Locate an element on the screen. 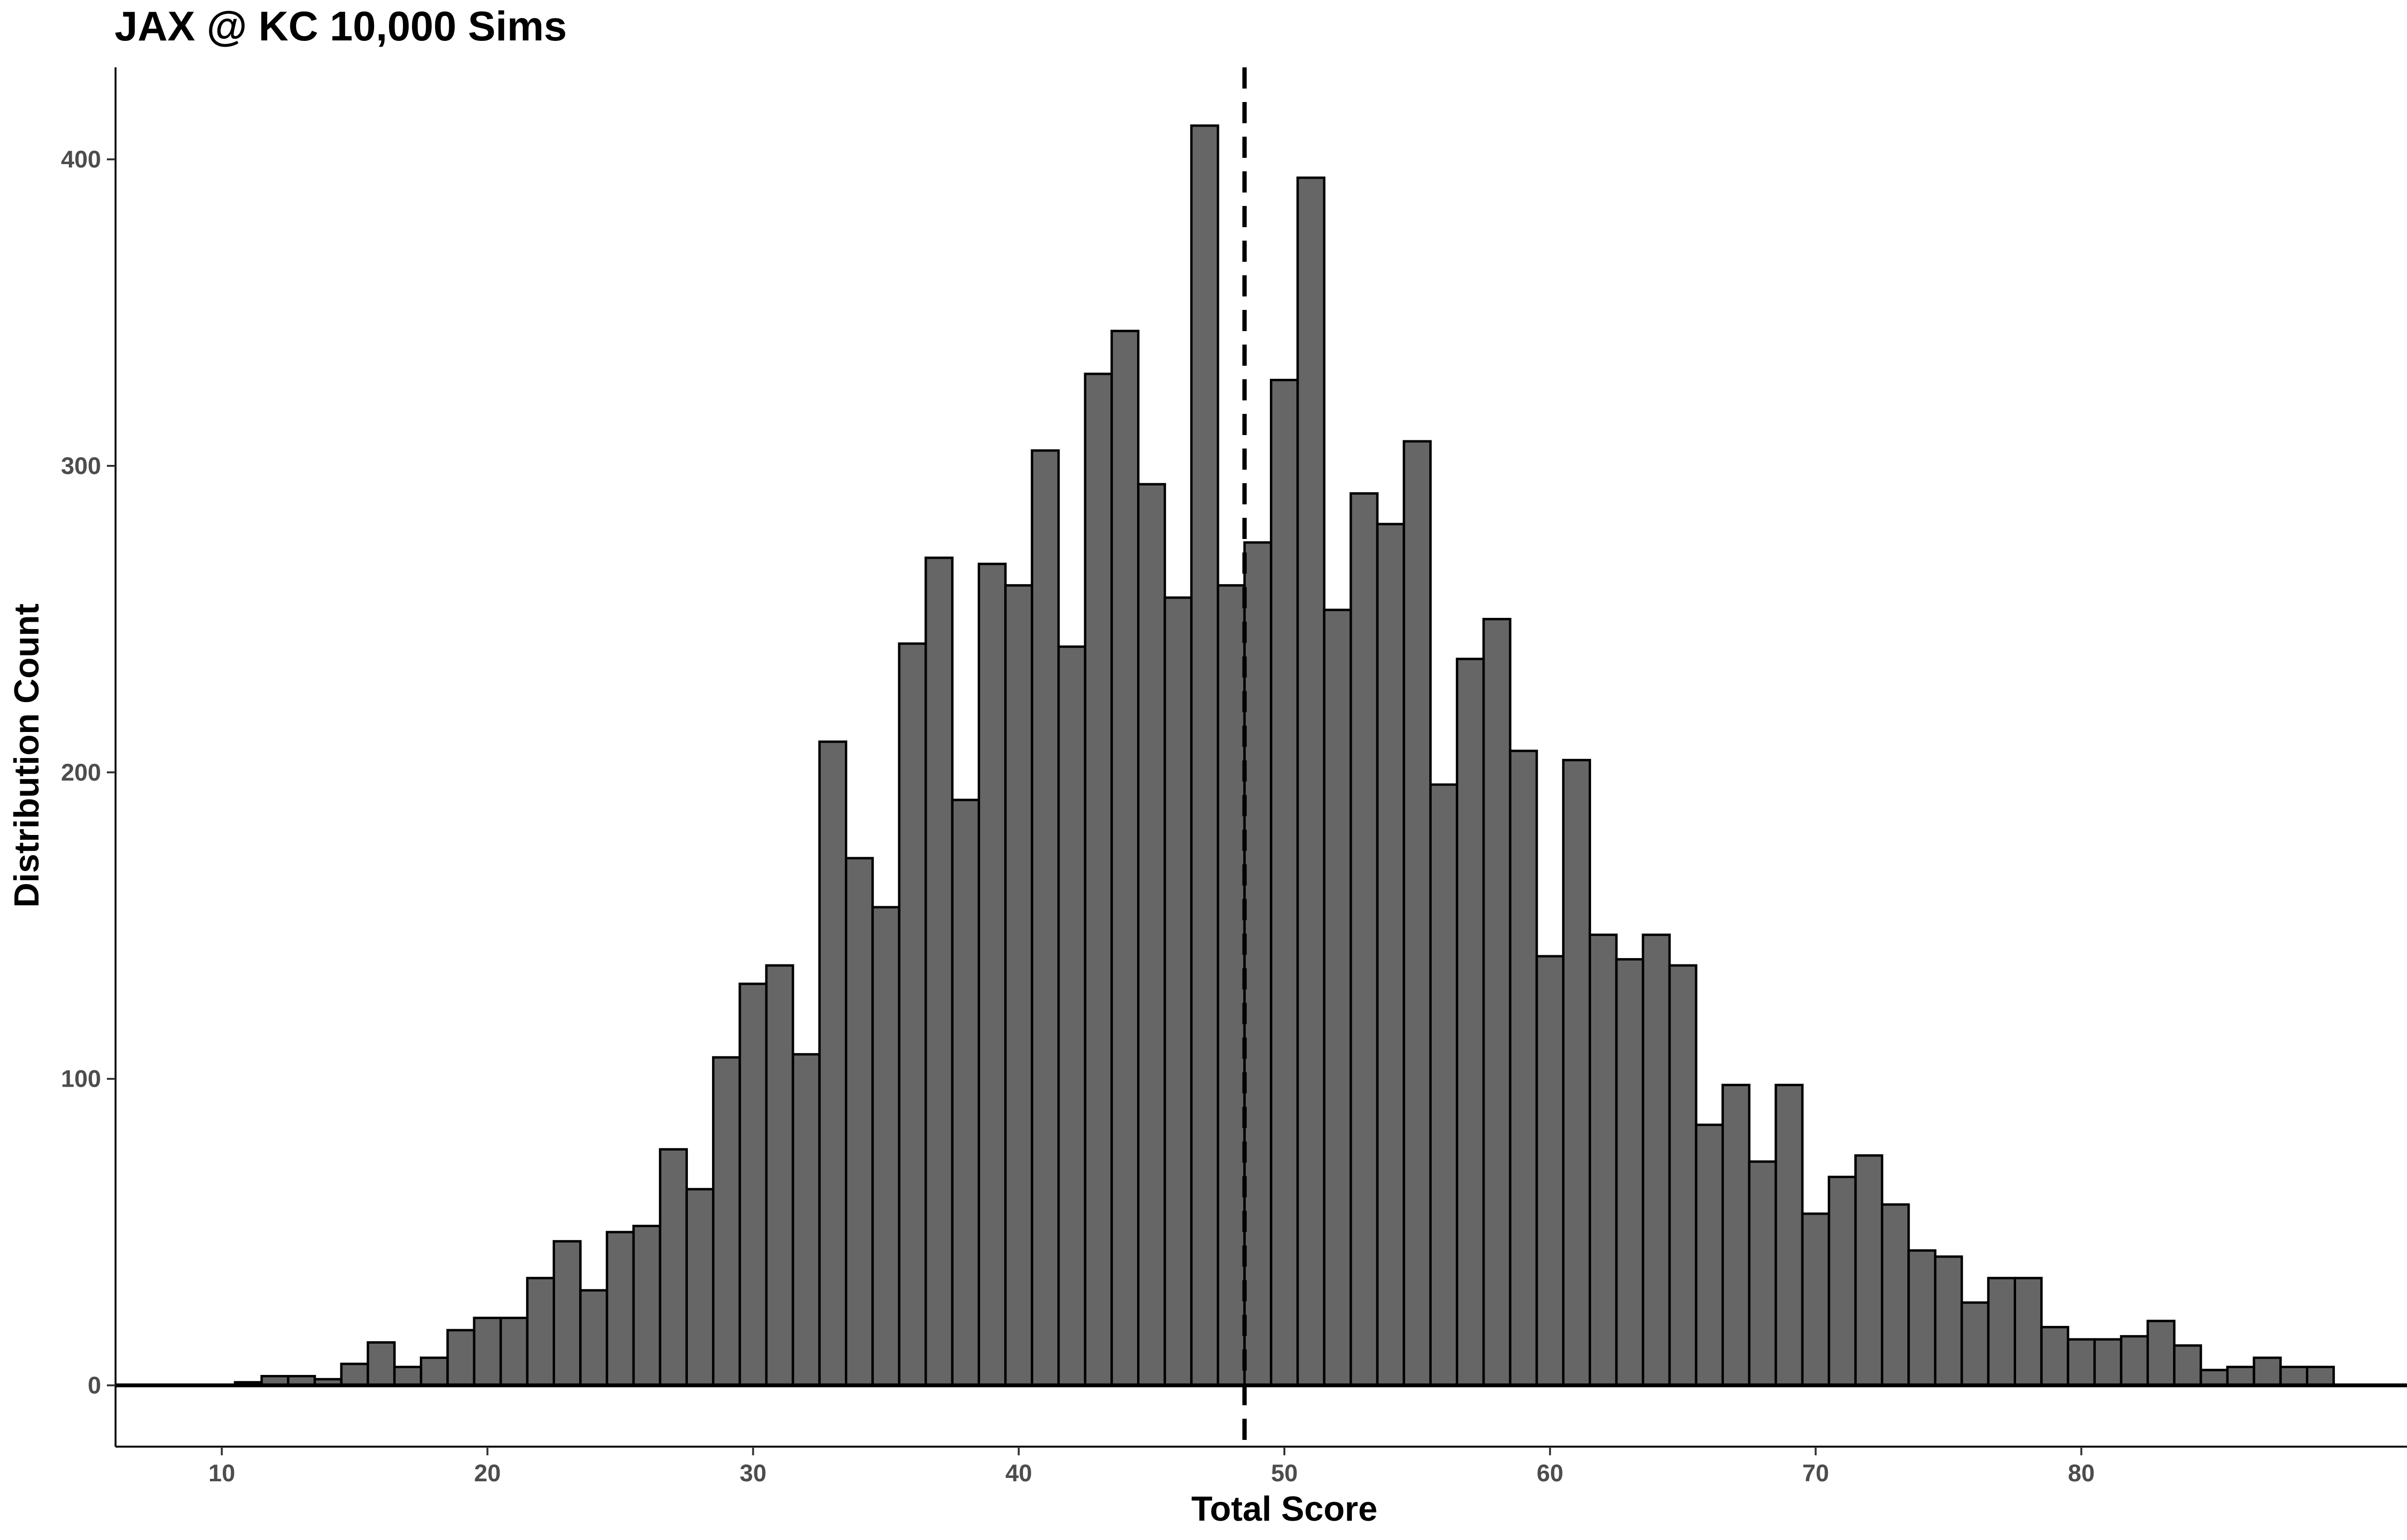  chart-title: JAX @ KC 10,000 Sims is located at coordinates (341, 26).